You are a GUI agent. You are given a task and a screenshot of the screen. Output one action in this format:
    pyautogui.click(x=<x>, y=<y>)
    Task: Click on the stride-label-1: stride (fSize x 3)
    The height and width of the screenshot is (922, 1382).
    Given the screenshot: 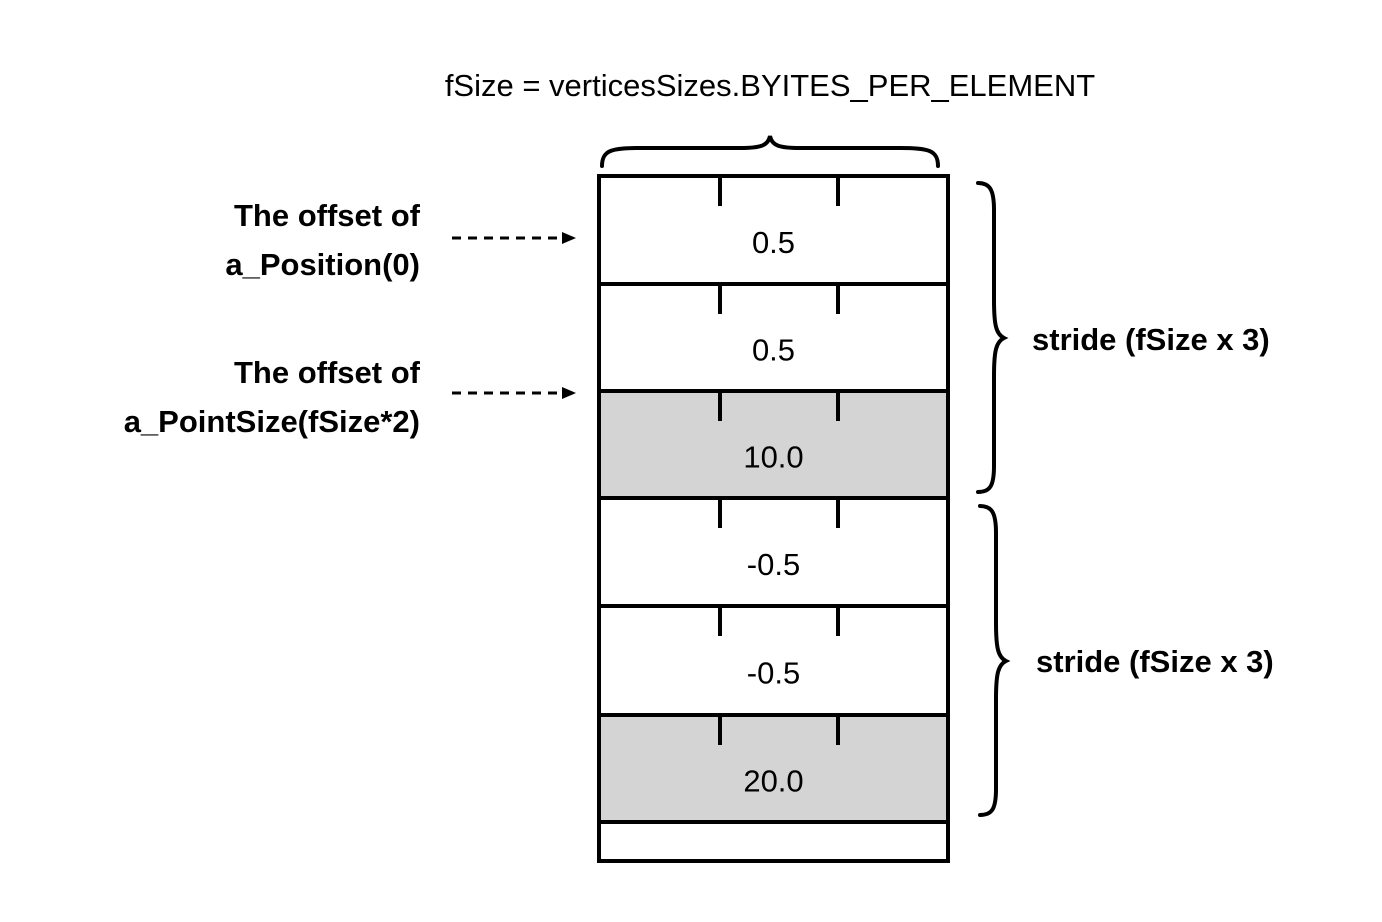 What is the action you would take?
    pyautogui.click(x=1151, y=339)
    